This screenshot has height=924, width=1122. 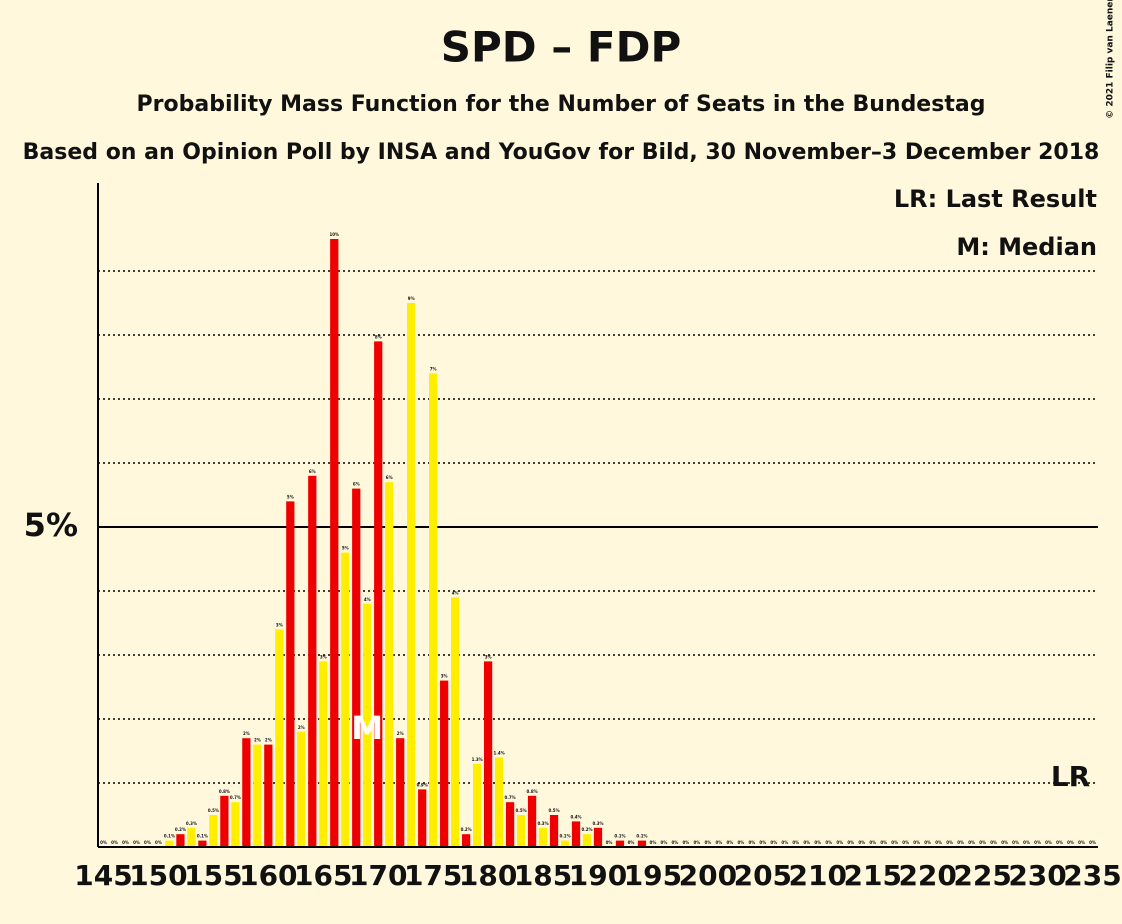 I want to click on value-label: 8%, so click(x=378, y=336).